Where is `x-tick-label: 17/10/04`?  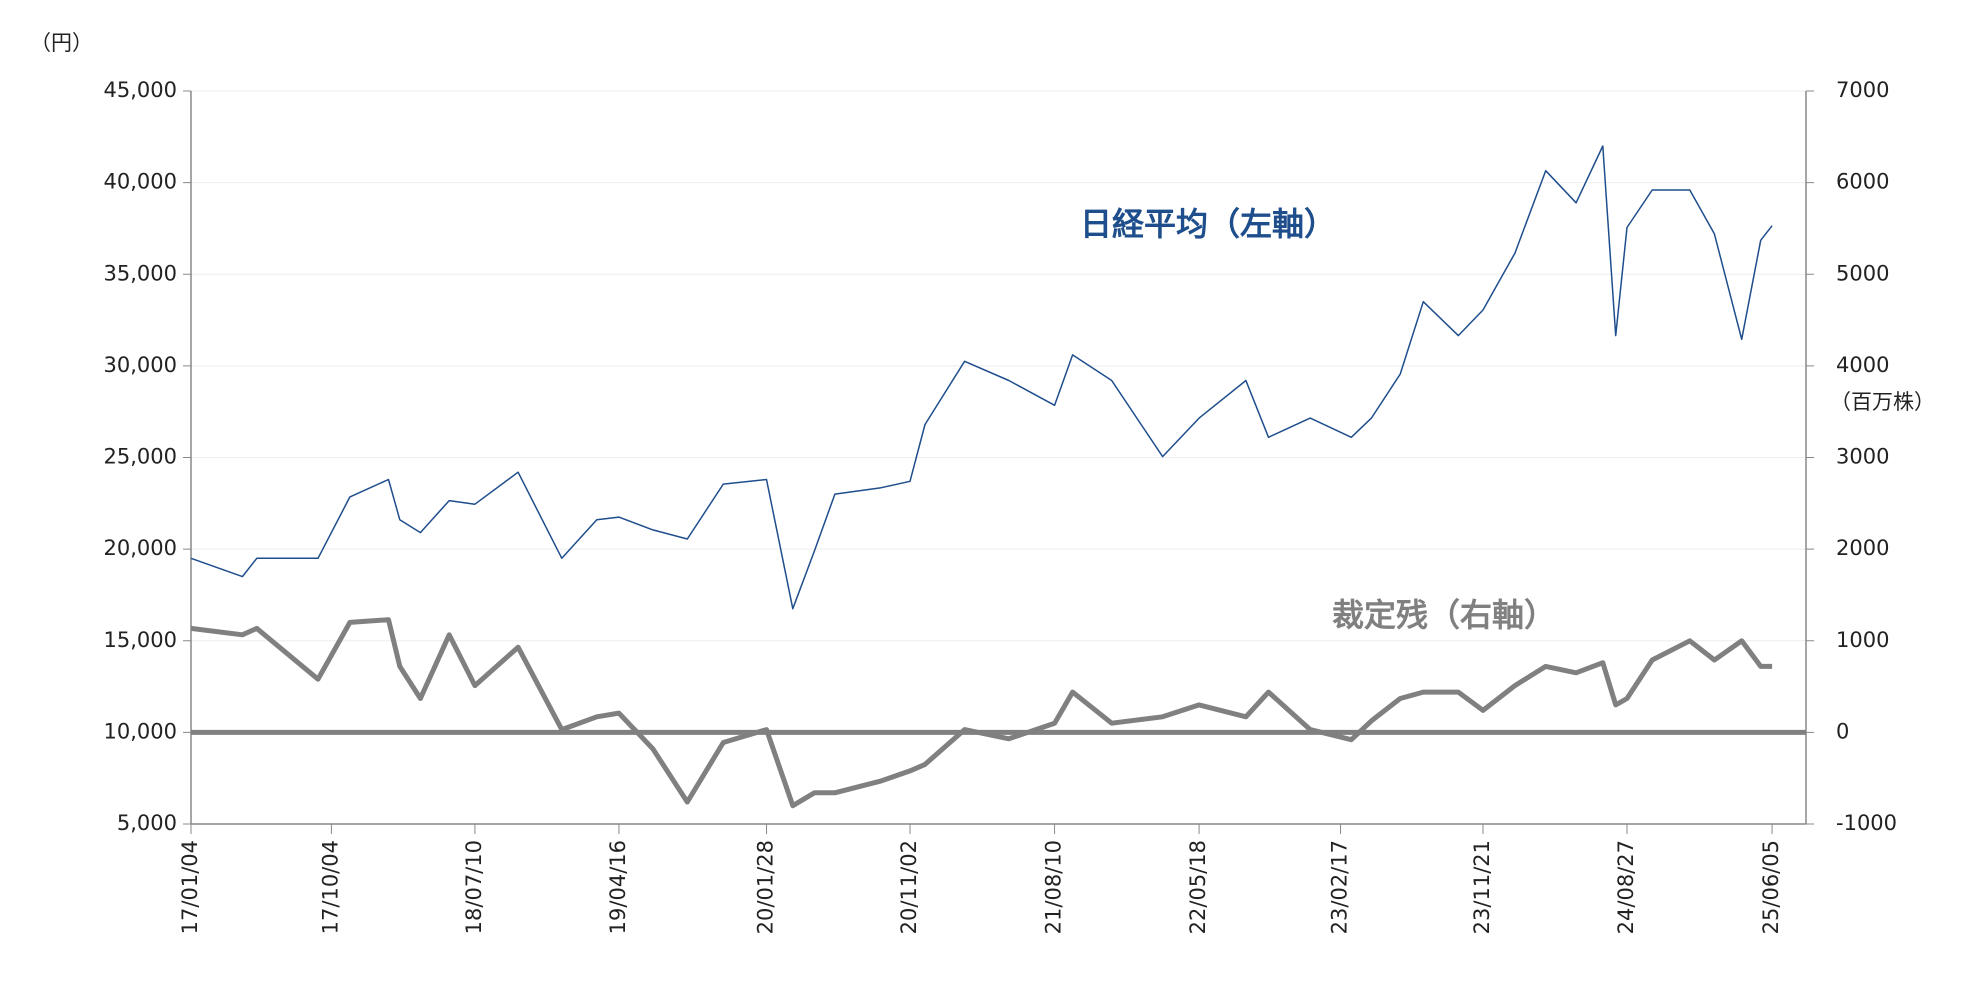 x-tick-label: 17/10/04 is located at coordinates (330, 887).